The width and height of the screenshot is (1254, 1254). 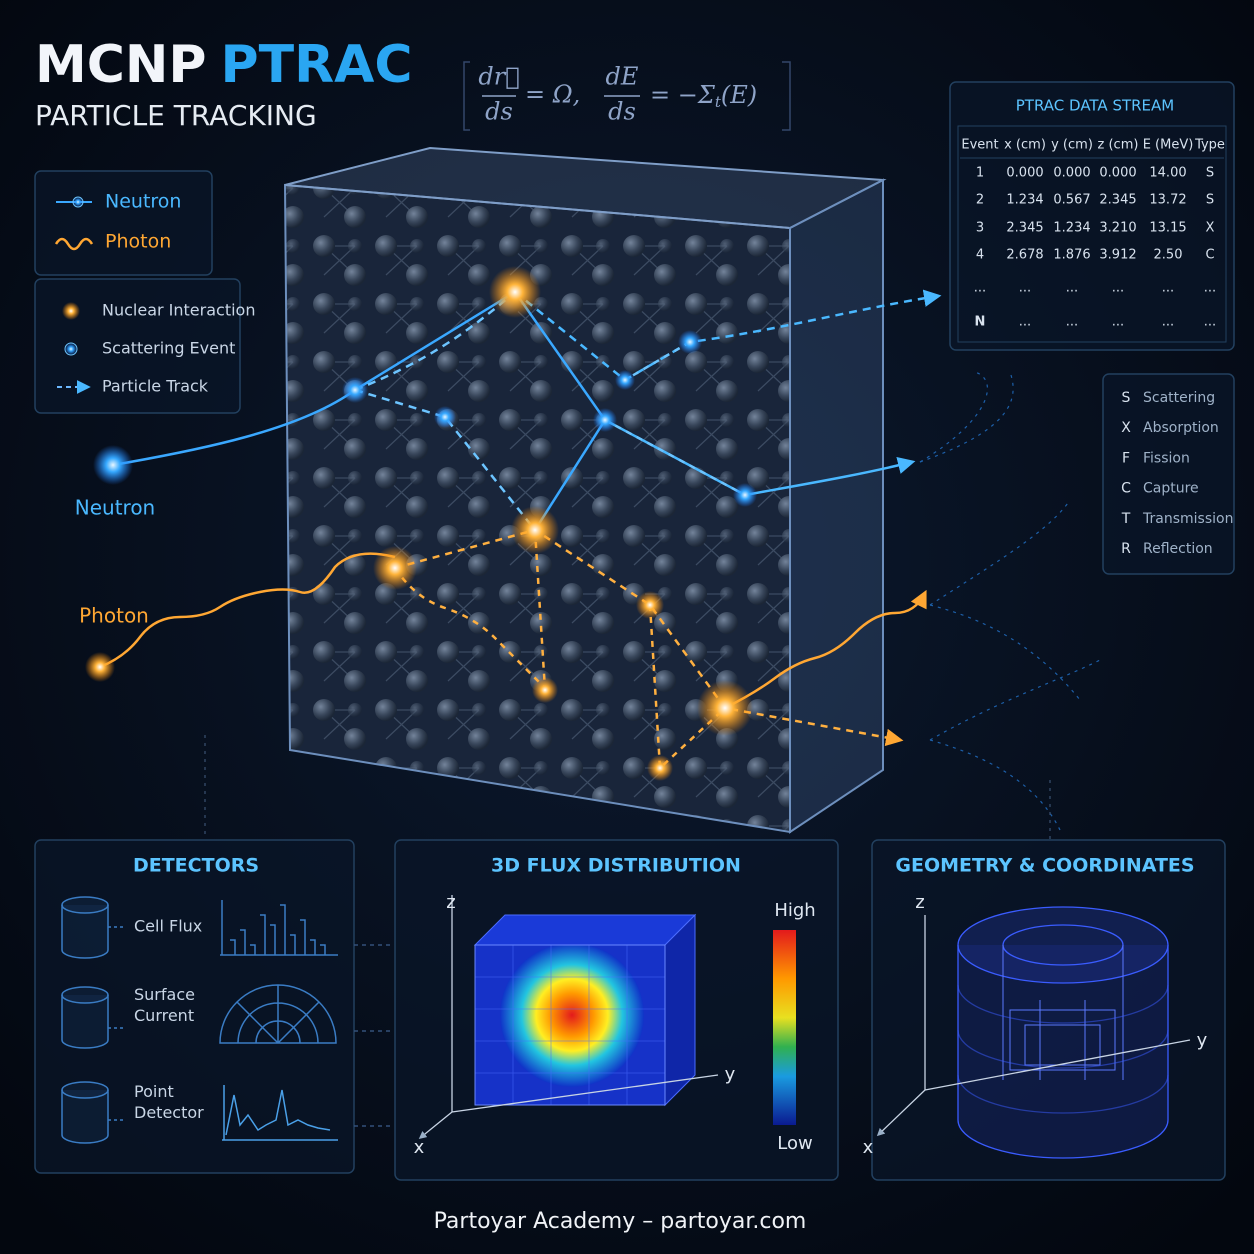 What do you see at coordinates (1071, 200) in the screenshot?
I see `table-cell: 0.567` at bounding box center [1071, 200].